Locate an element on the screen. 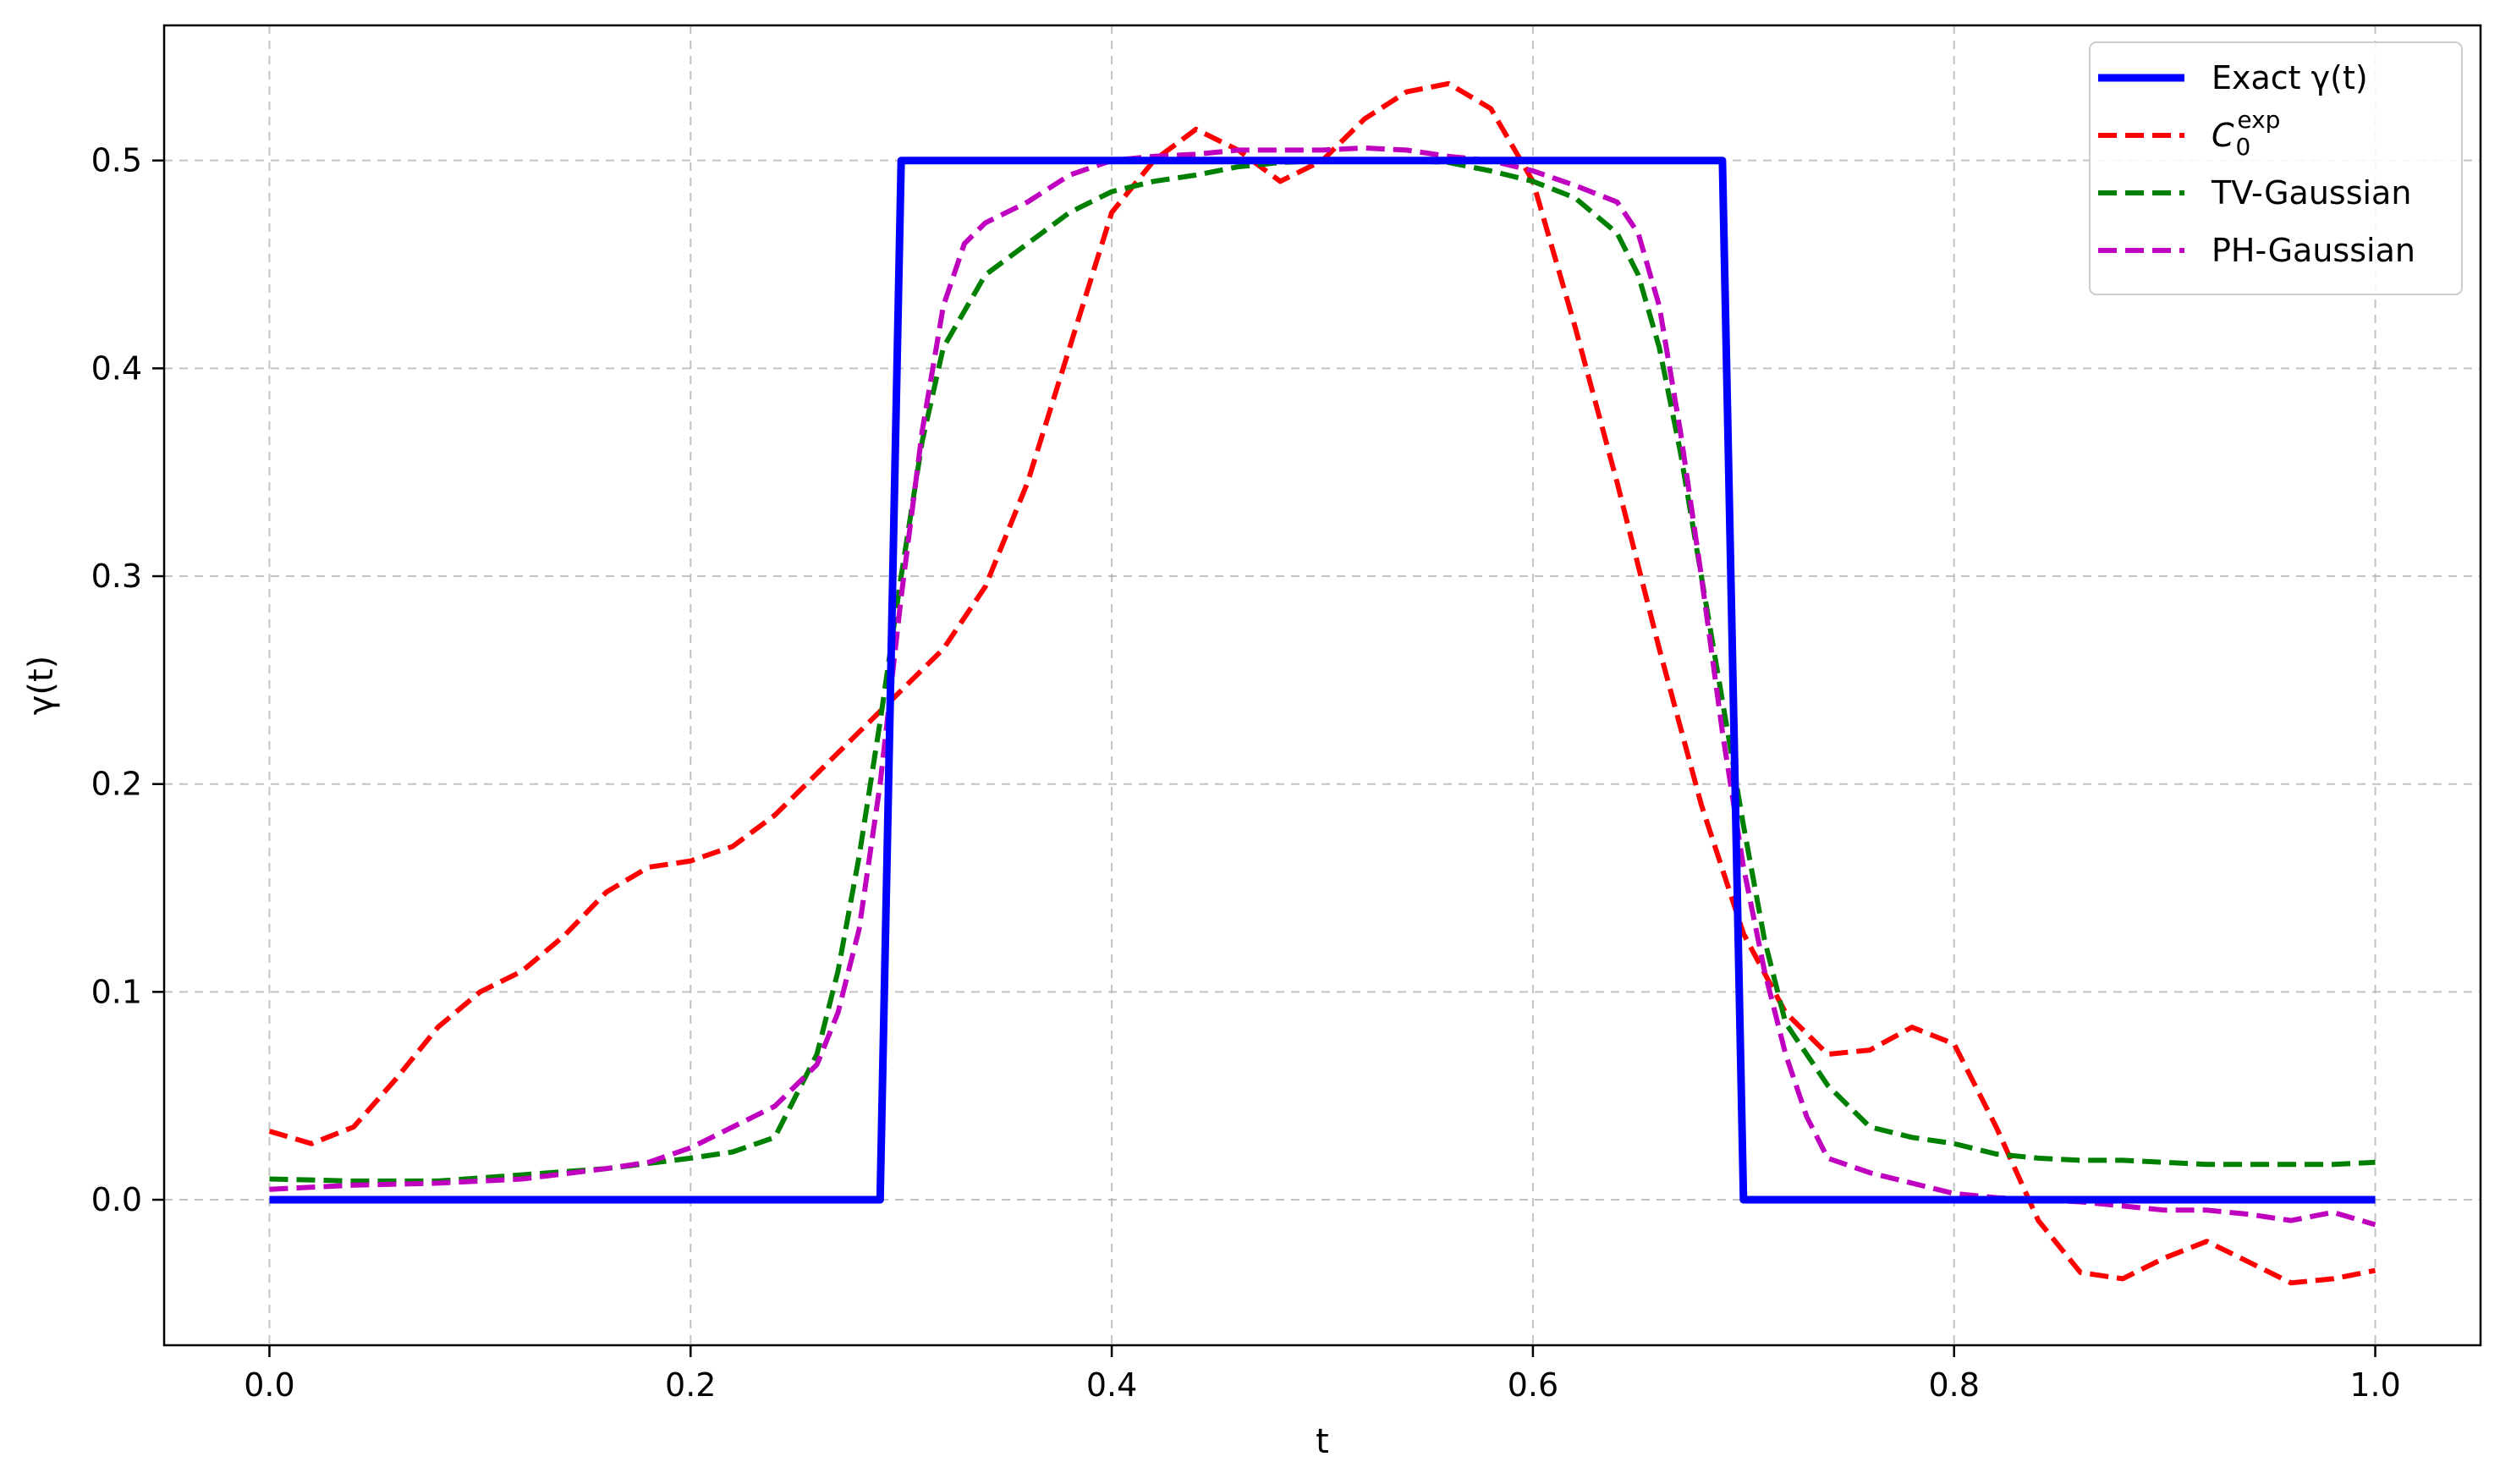 This screenshot has width=2500, height=1484. y-tick-label: 0.3 is located at coordinates (116, 576).